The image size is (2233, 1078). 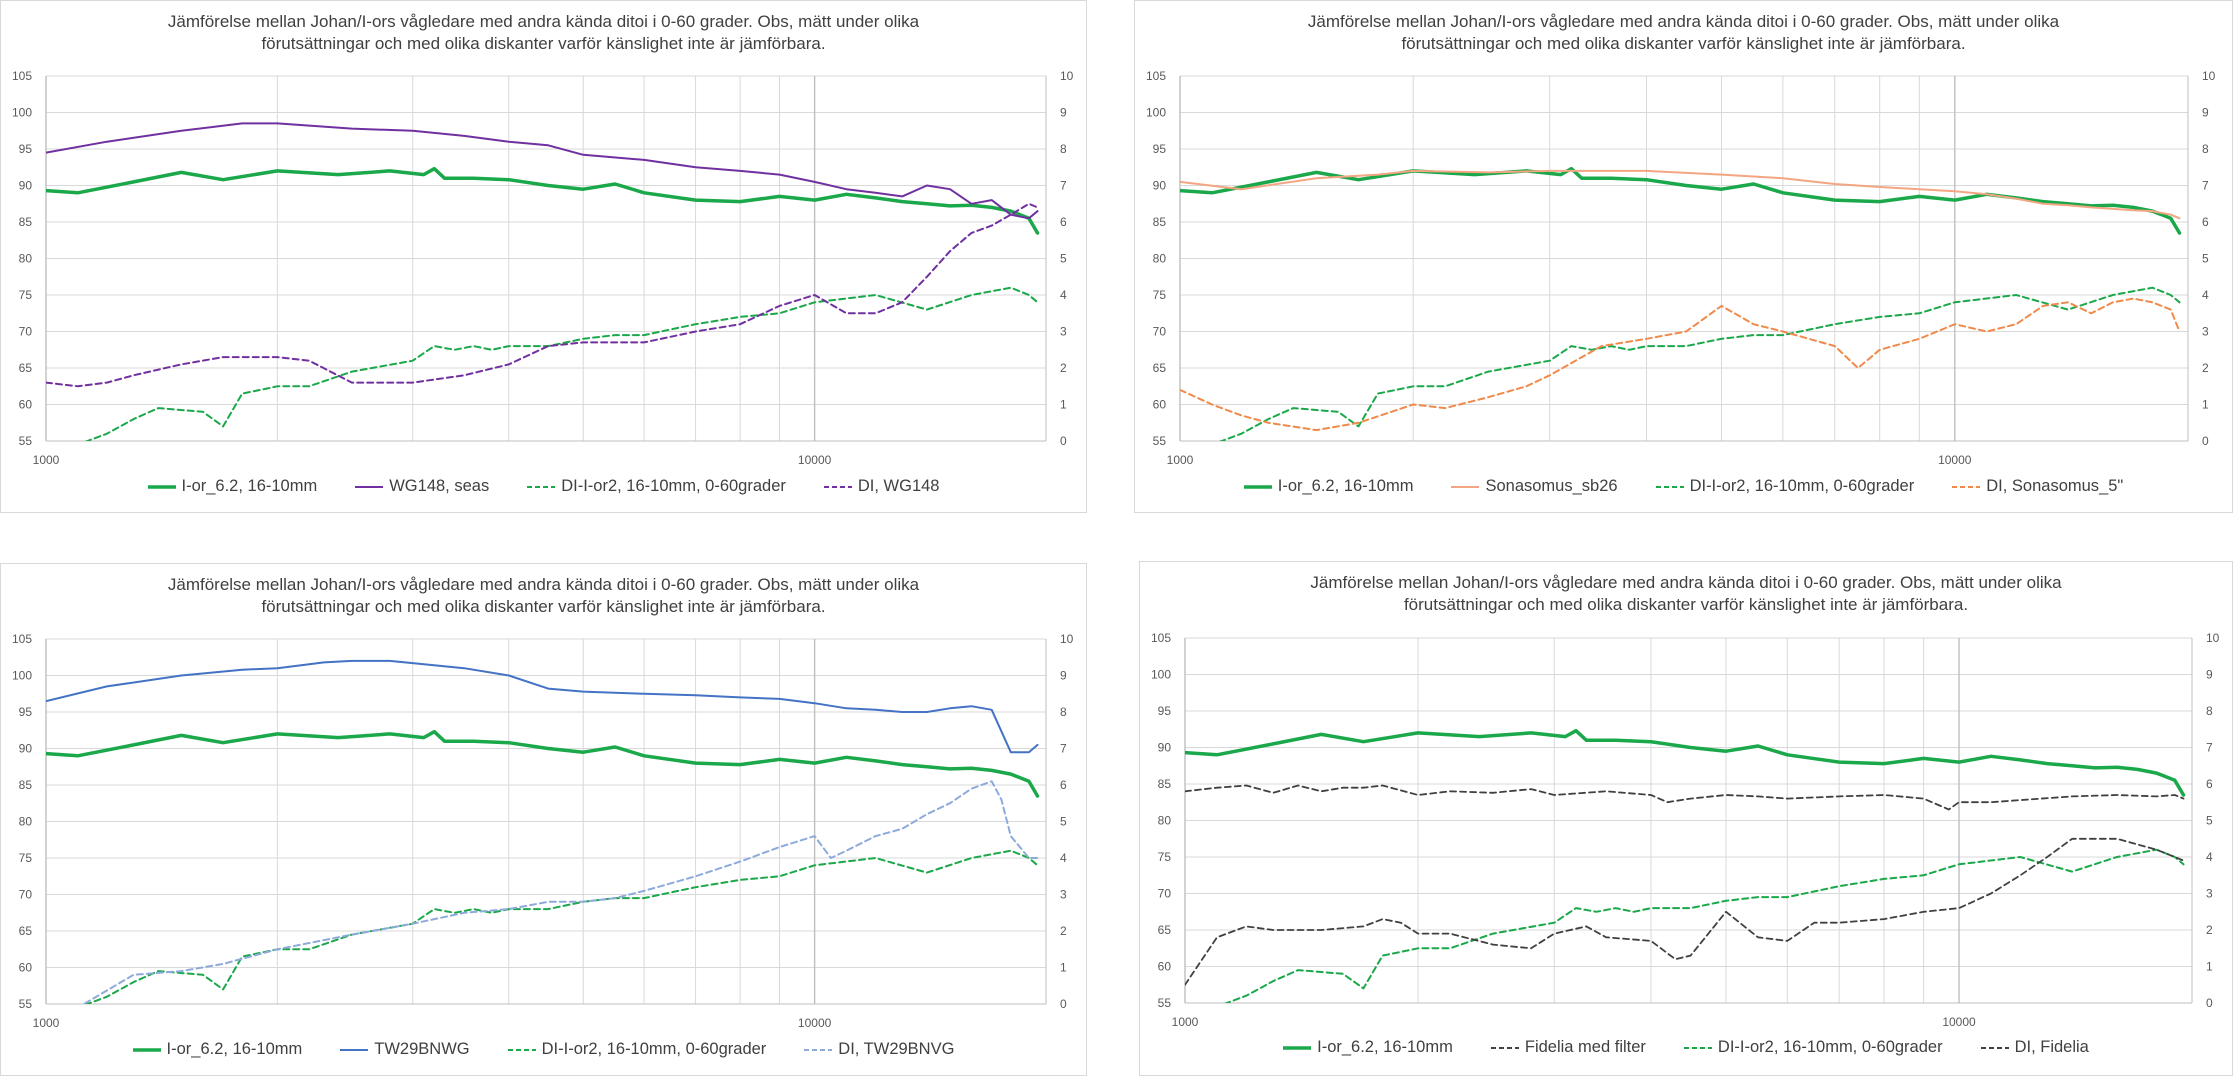 I want to click on legend-item: WG148, seas, so click(x=422, y=486).